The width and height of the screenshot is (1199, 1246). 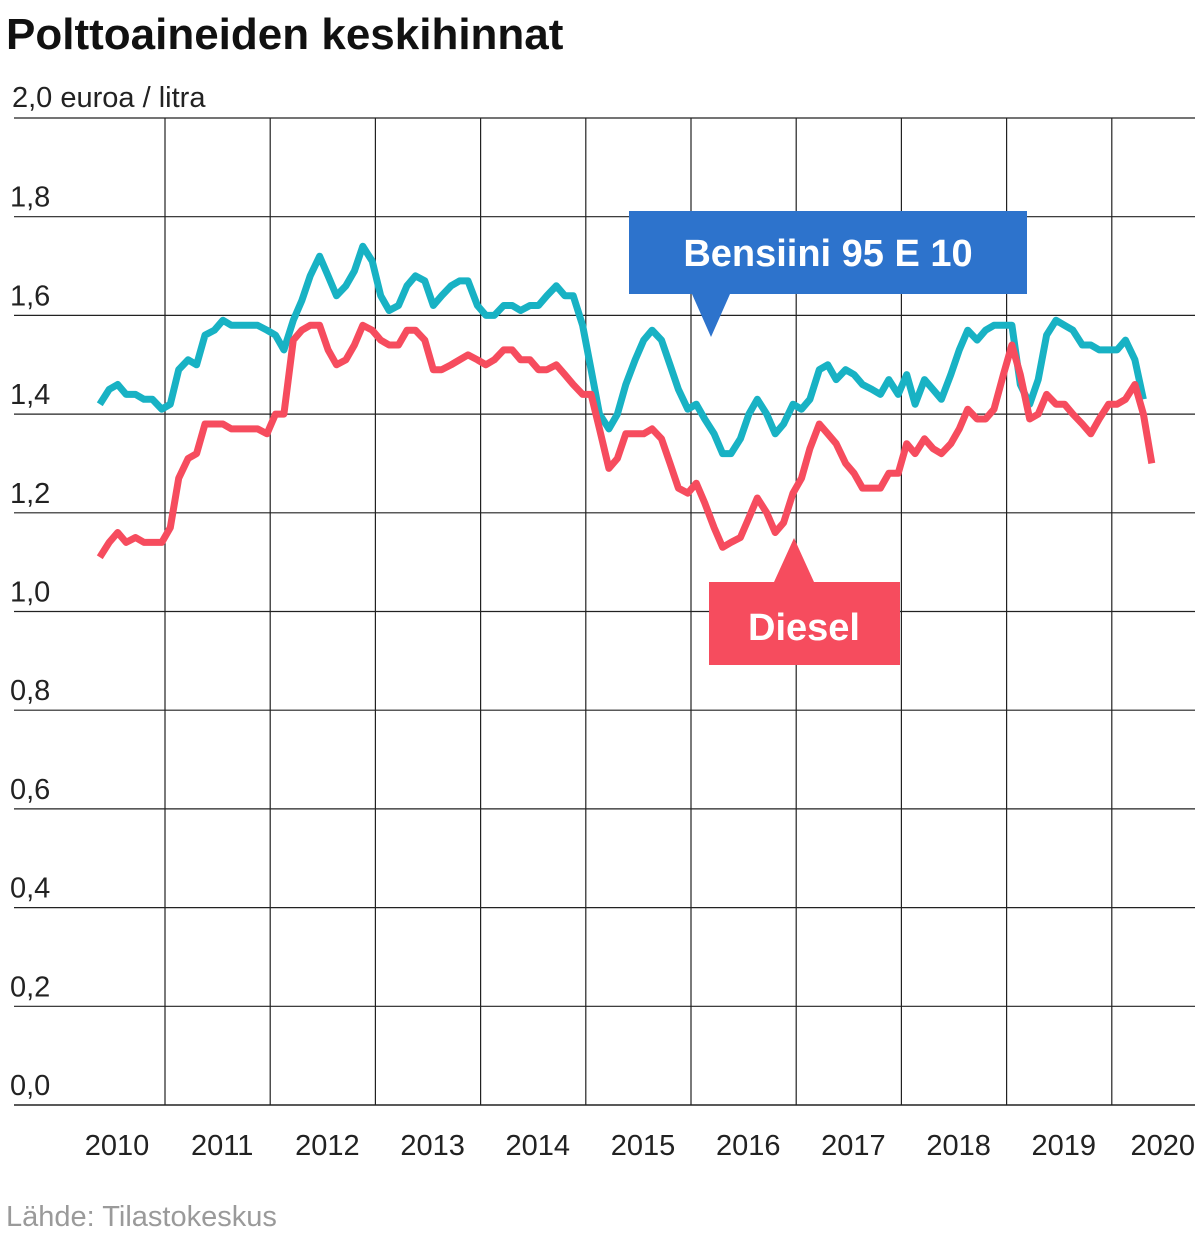 I want to click on petrol-callout-box, so click(x=828, y=274).